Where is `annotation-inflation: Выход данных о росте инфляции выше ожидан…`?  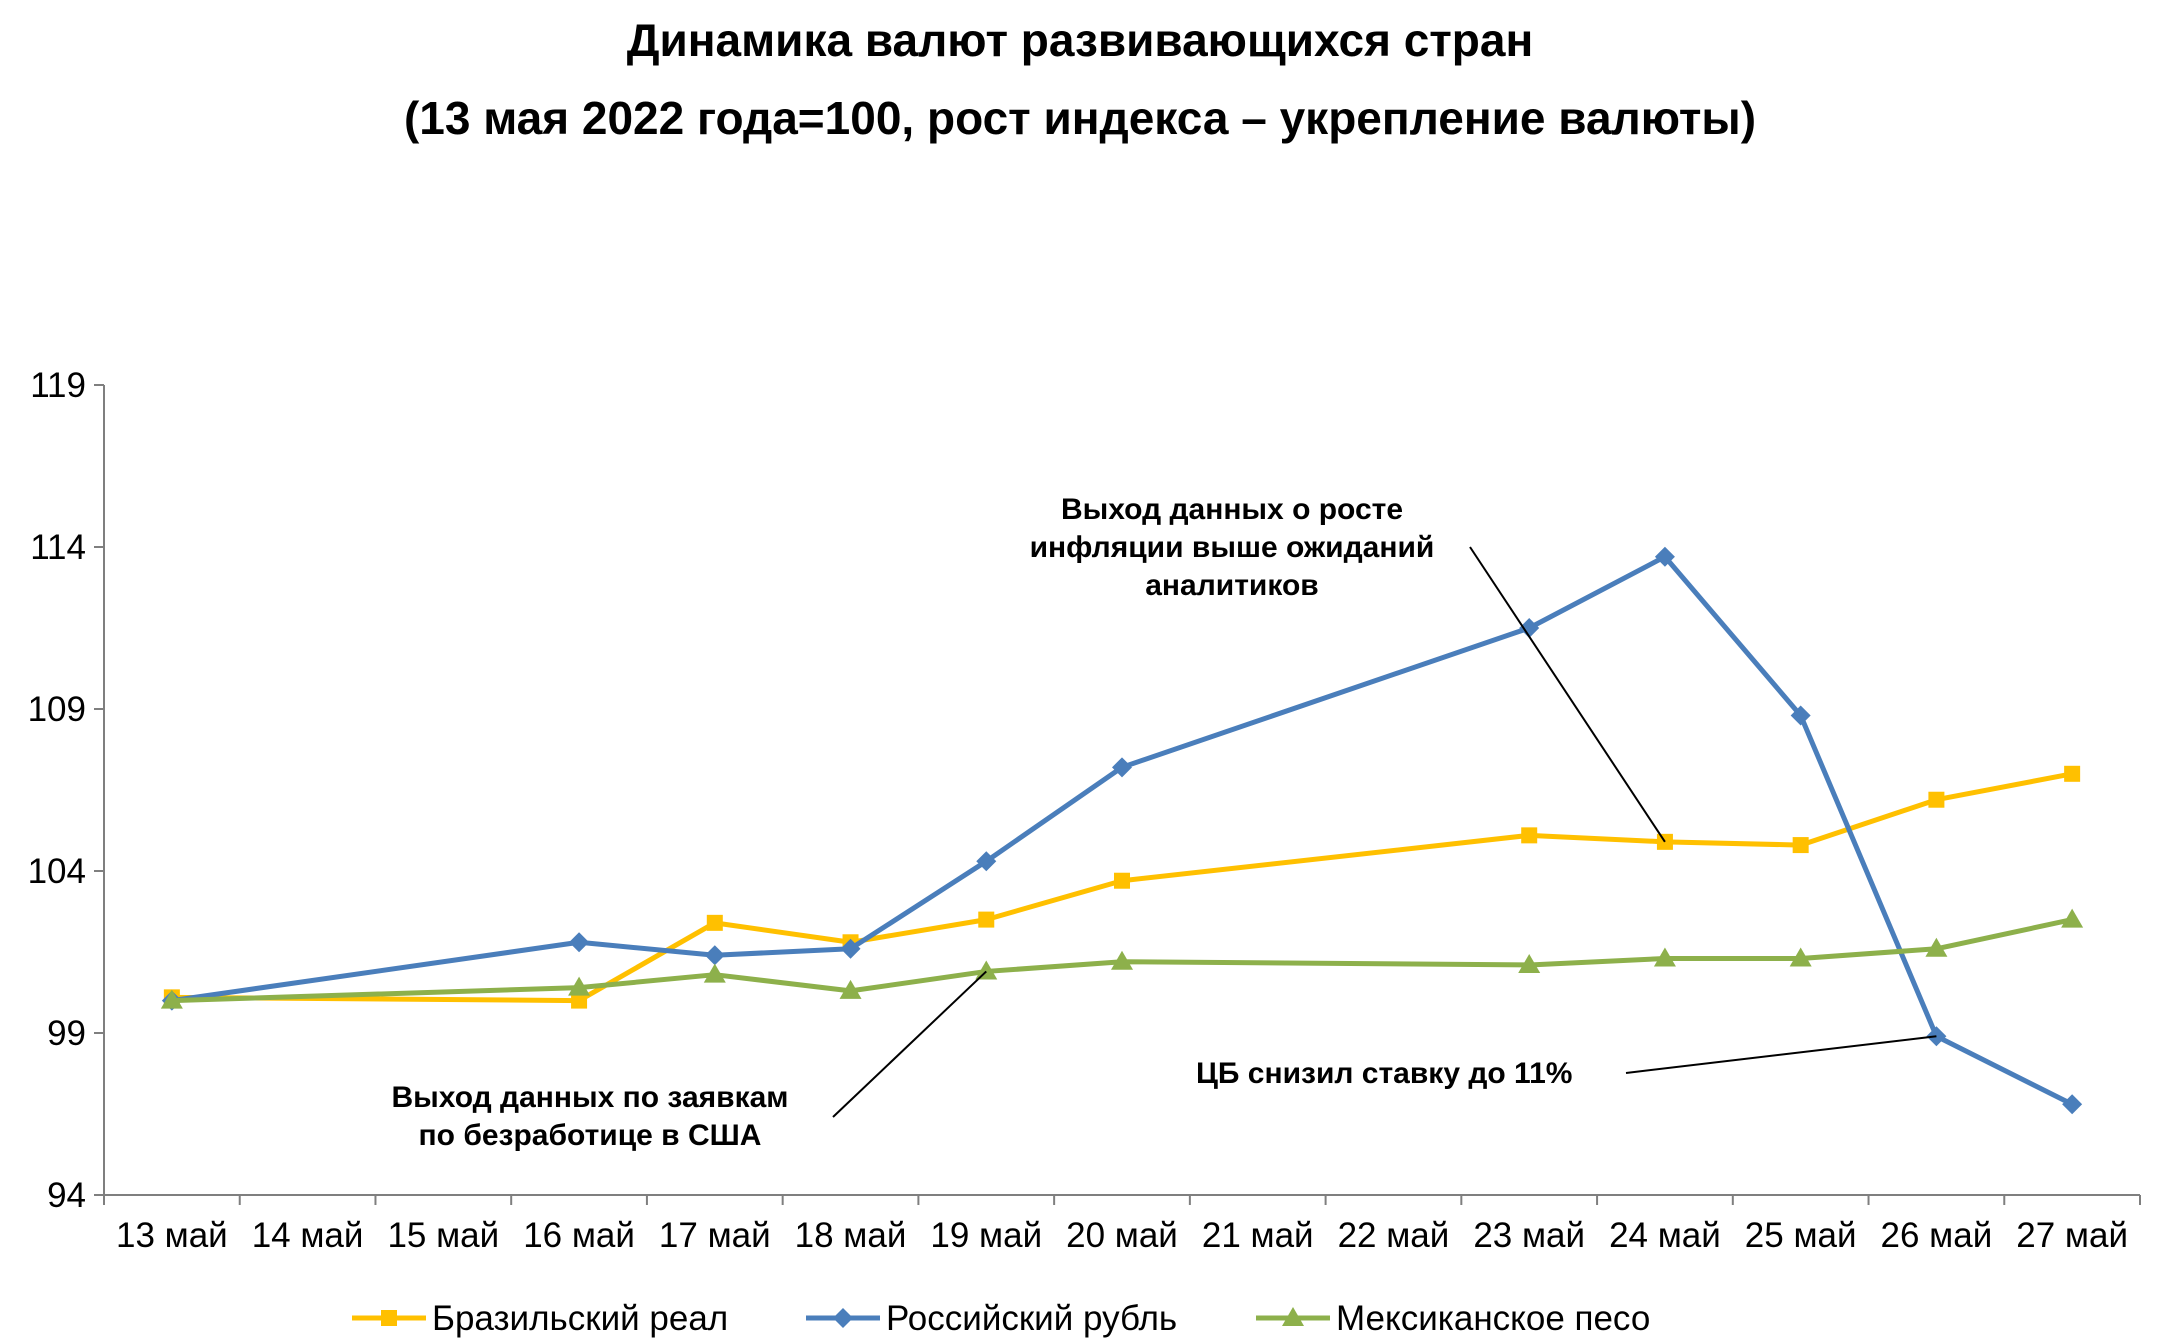
annotation-inflation: Выход данных о росте инфляции выше ожидан… is located at coordinates (1348, 668).